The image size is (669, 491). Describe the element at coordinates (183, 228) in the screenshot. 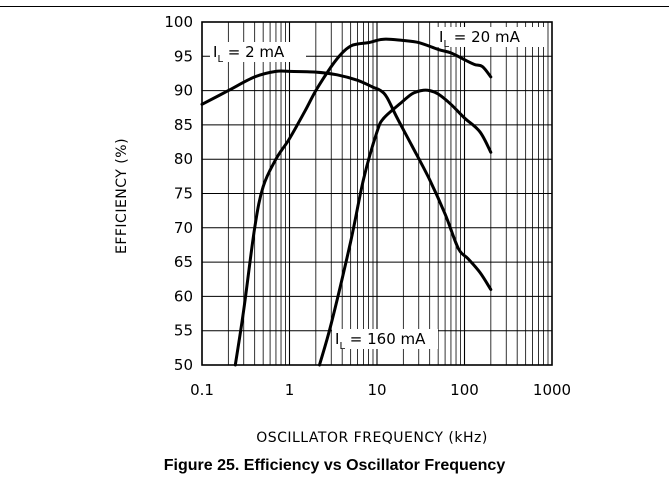

I see `y-tick-label: 70` at that location.